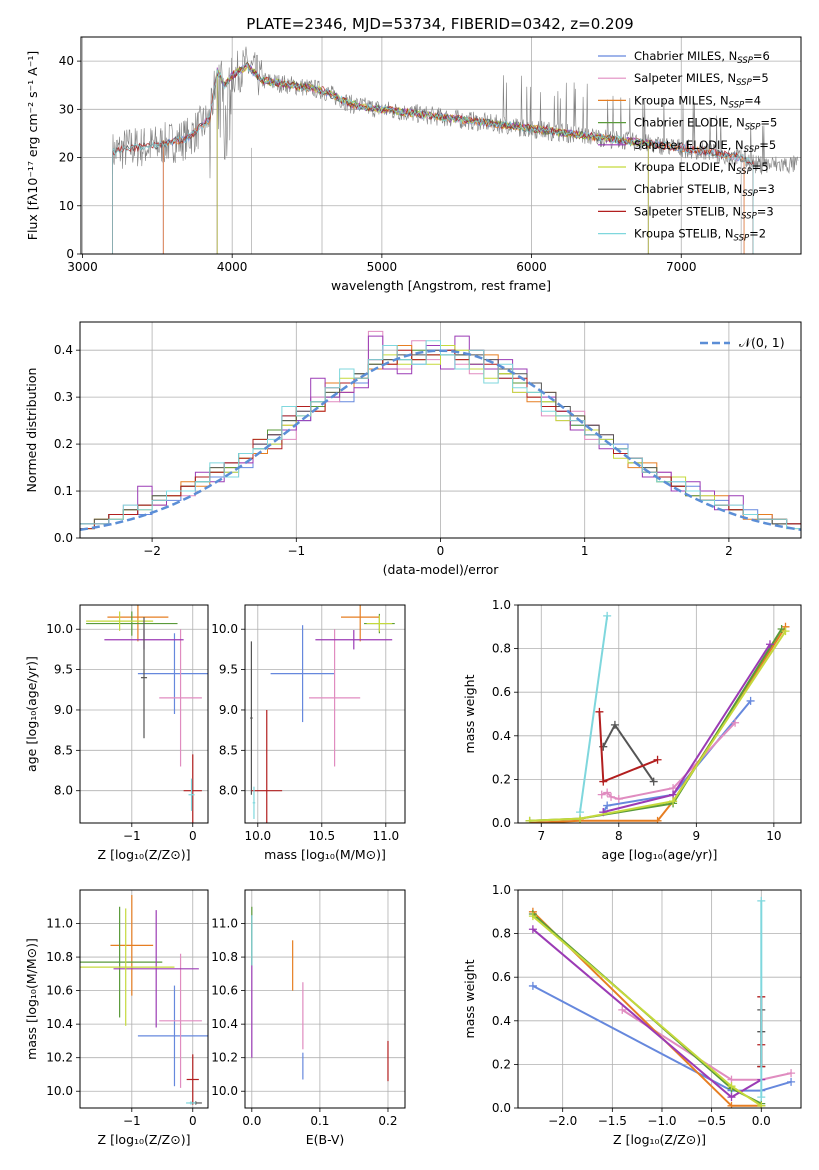 Image resolution: width=819 pixels, height=1170 pixels. What do you see at coordinates (63, 491) in the screenshot?
I see `y-tick-label: 0.1` at bounding box center [63, 491].